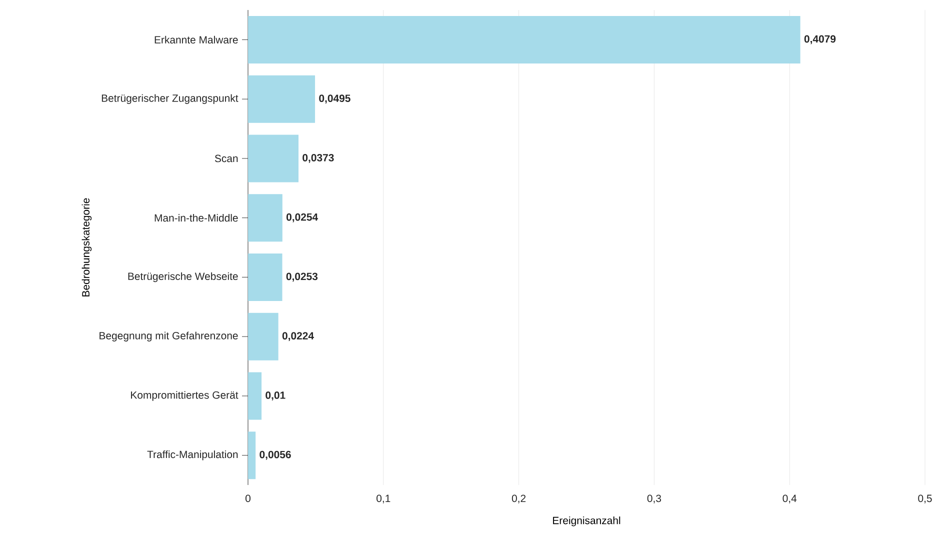 The height and width of the screenshot is (542, 938). Describe the element at coordinates (789, 499) in the screenshot. I see `x-tick-label: 0,4` at that location.